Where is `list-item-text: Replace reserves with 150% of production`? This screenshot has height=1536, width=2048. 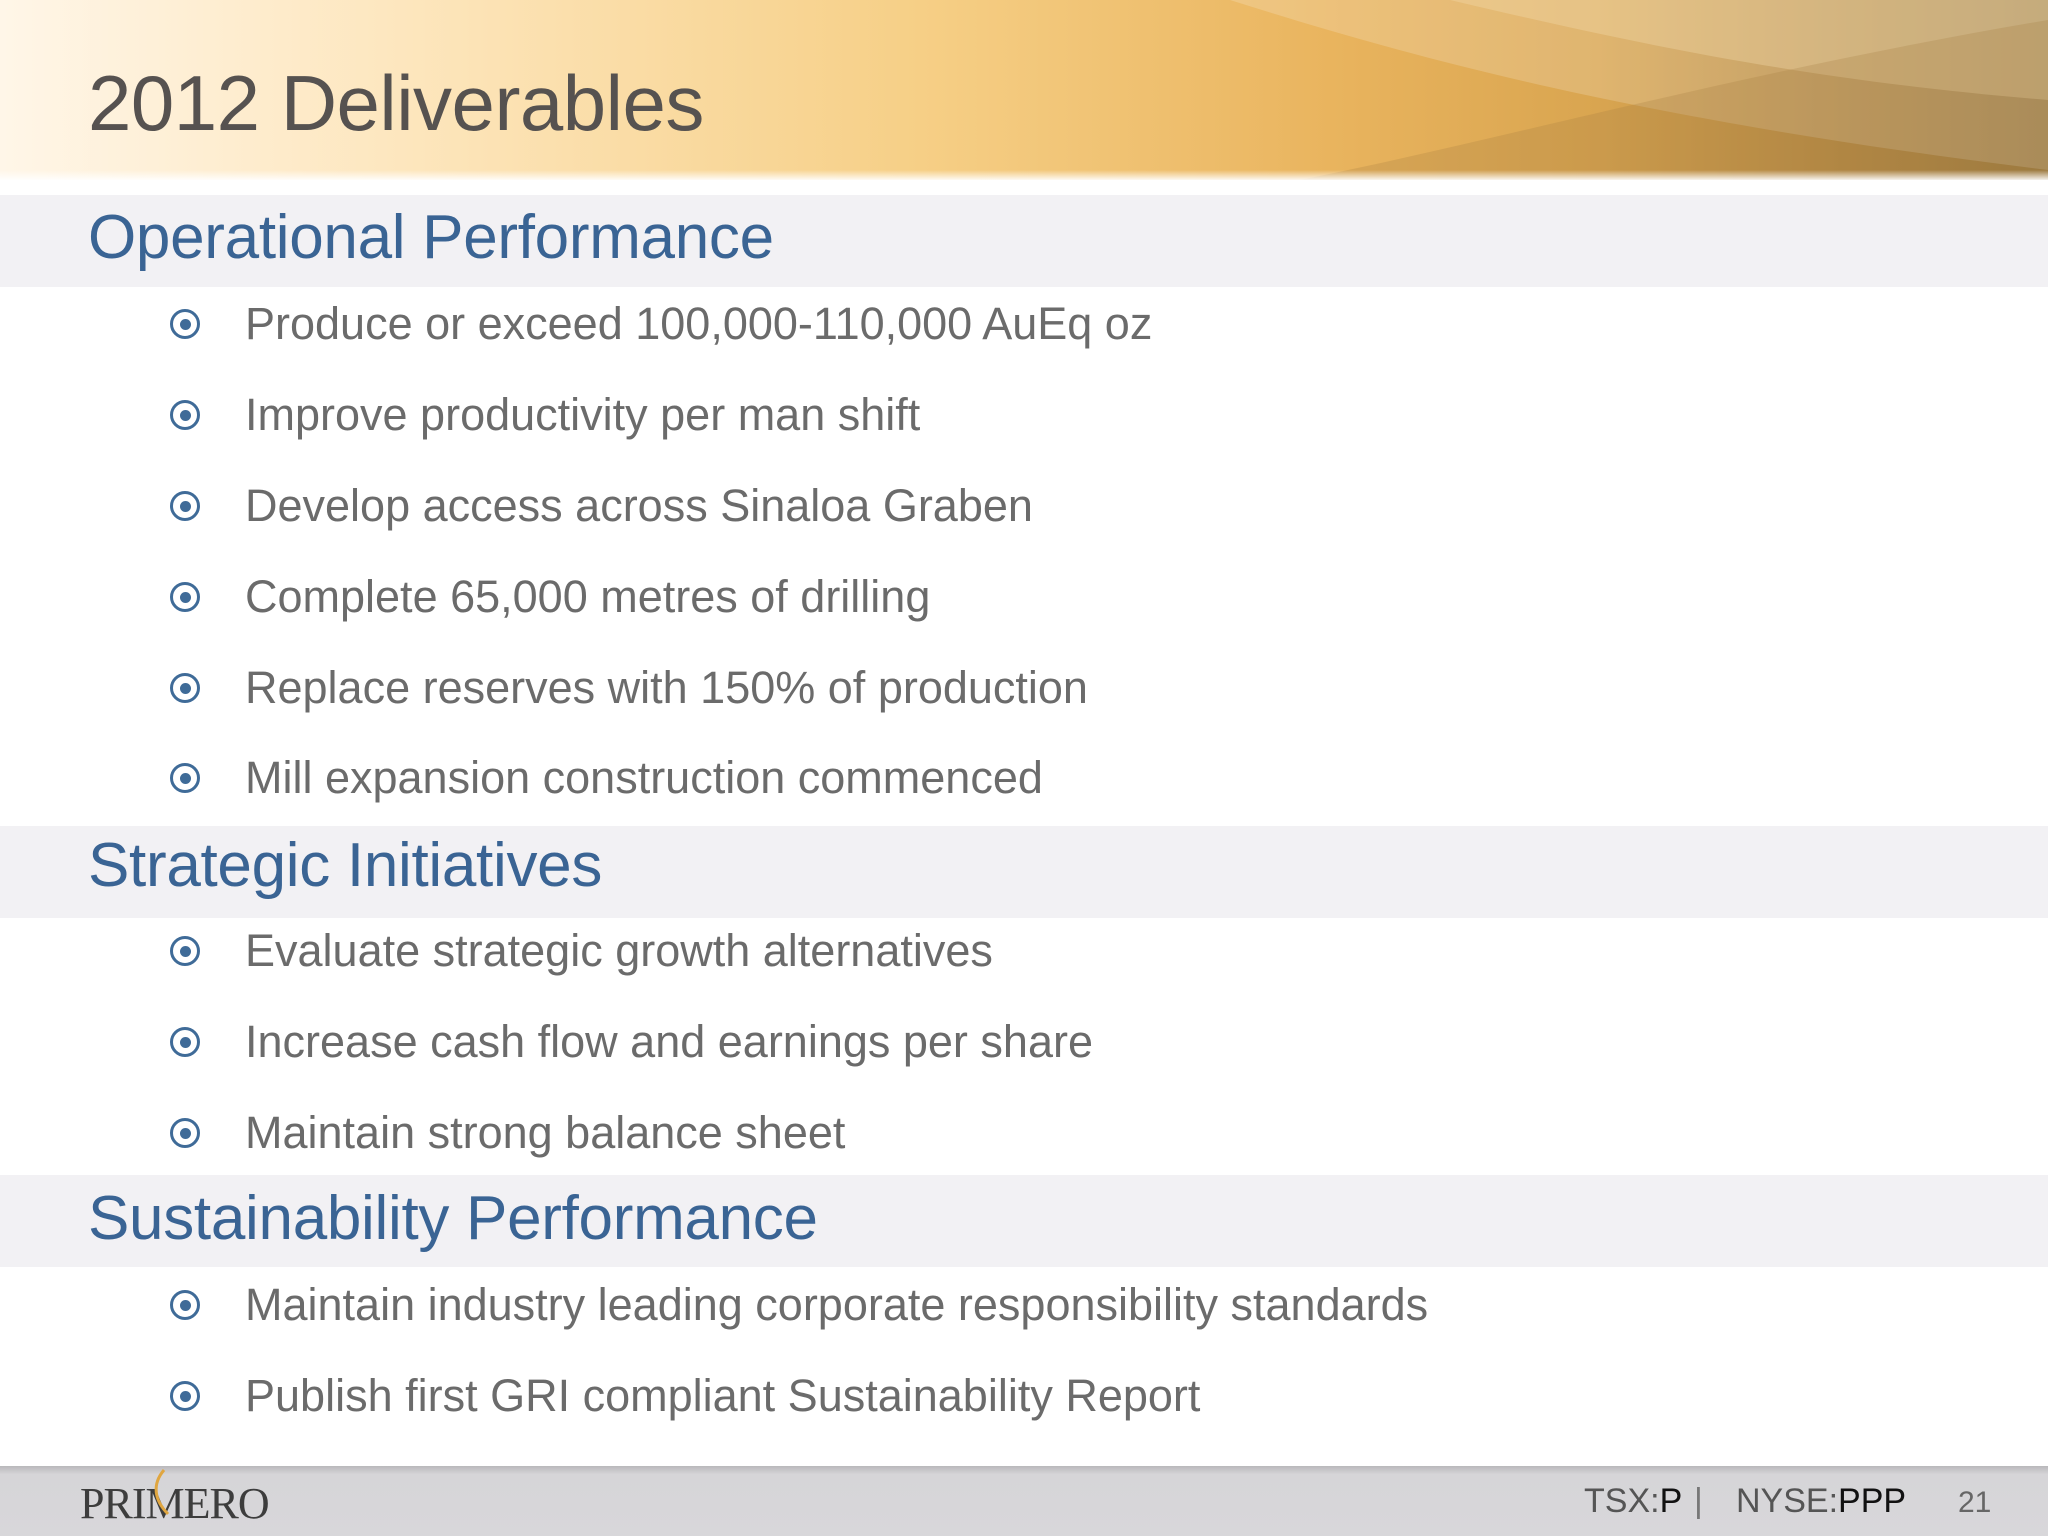
list-item-text: Replace reserves with 150% of production is located at coordinates (666, 687).